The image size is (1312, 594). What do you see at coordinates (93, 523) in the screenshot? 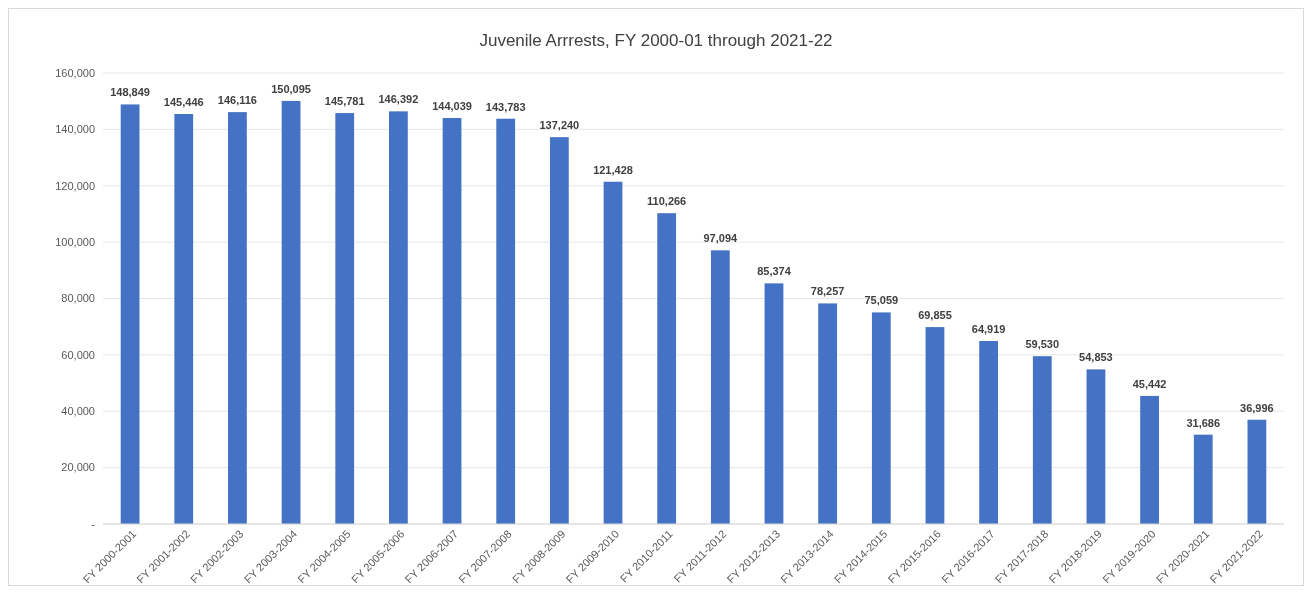
I see `y-tick-label: -` at bounding box center [93, 523].